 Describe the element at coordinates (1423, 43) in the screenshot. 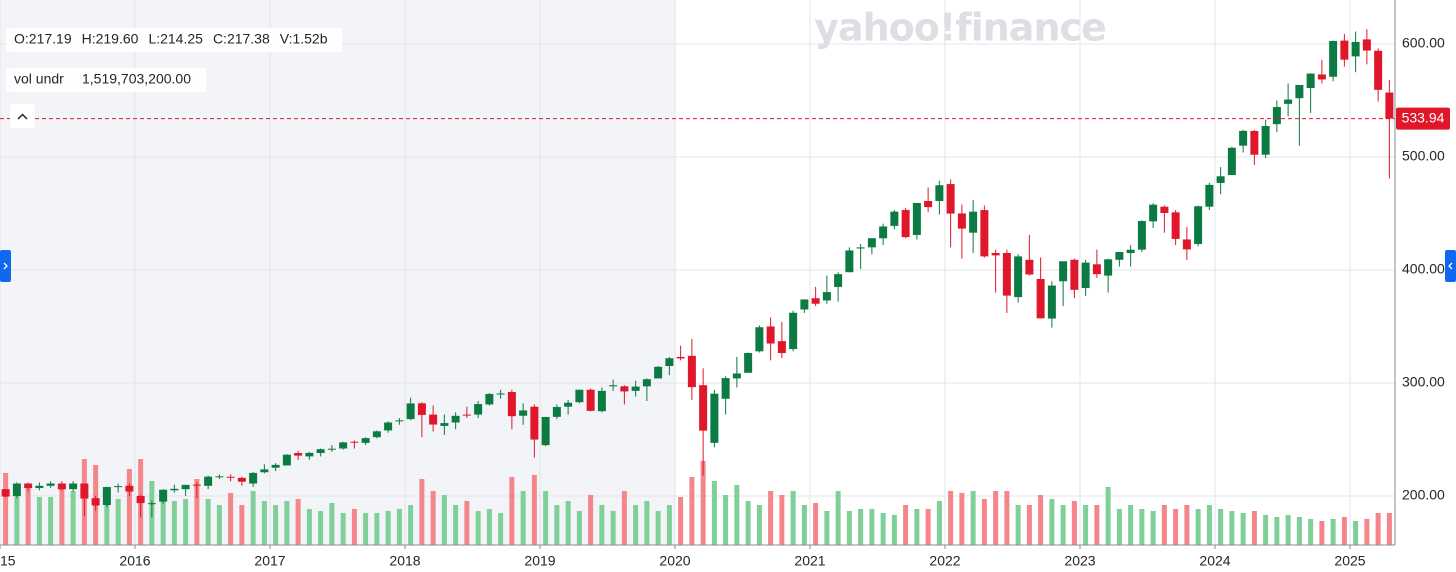

I see `y-tick-label: 600.00` at that location.